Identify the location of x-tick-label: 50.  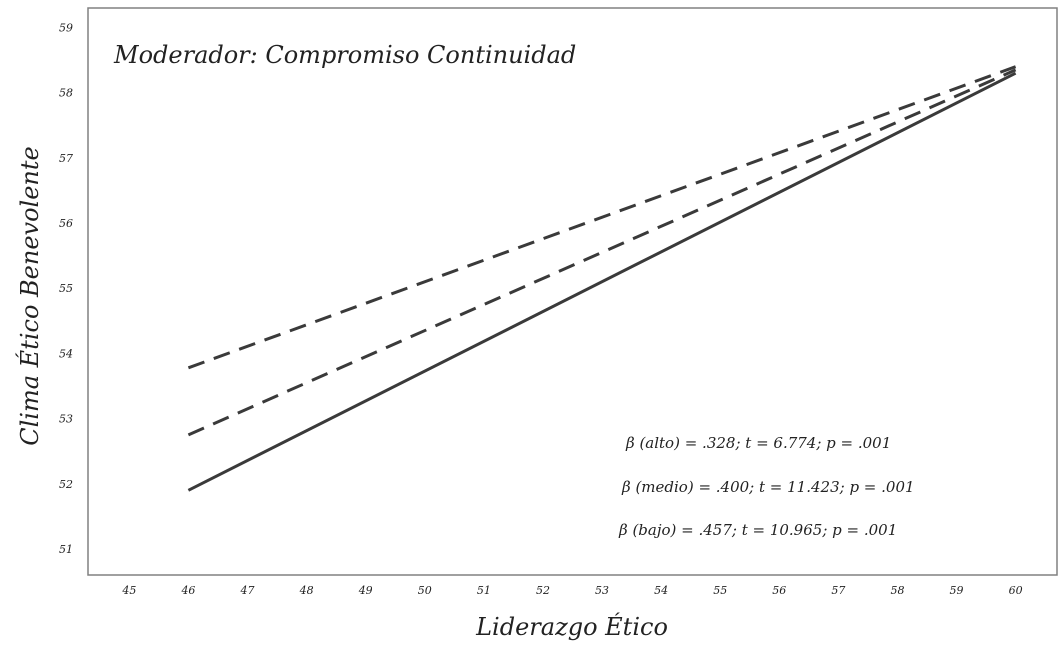
(425, 590).